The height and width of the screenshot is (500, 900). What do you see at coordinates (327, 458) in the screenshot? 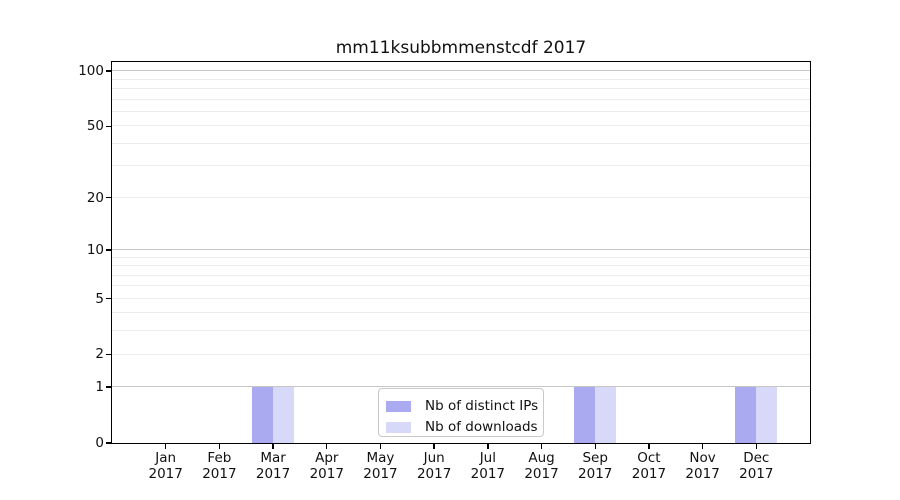
I see `x-tick-month: Apr` at bounding box center [327, 458].